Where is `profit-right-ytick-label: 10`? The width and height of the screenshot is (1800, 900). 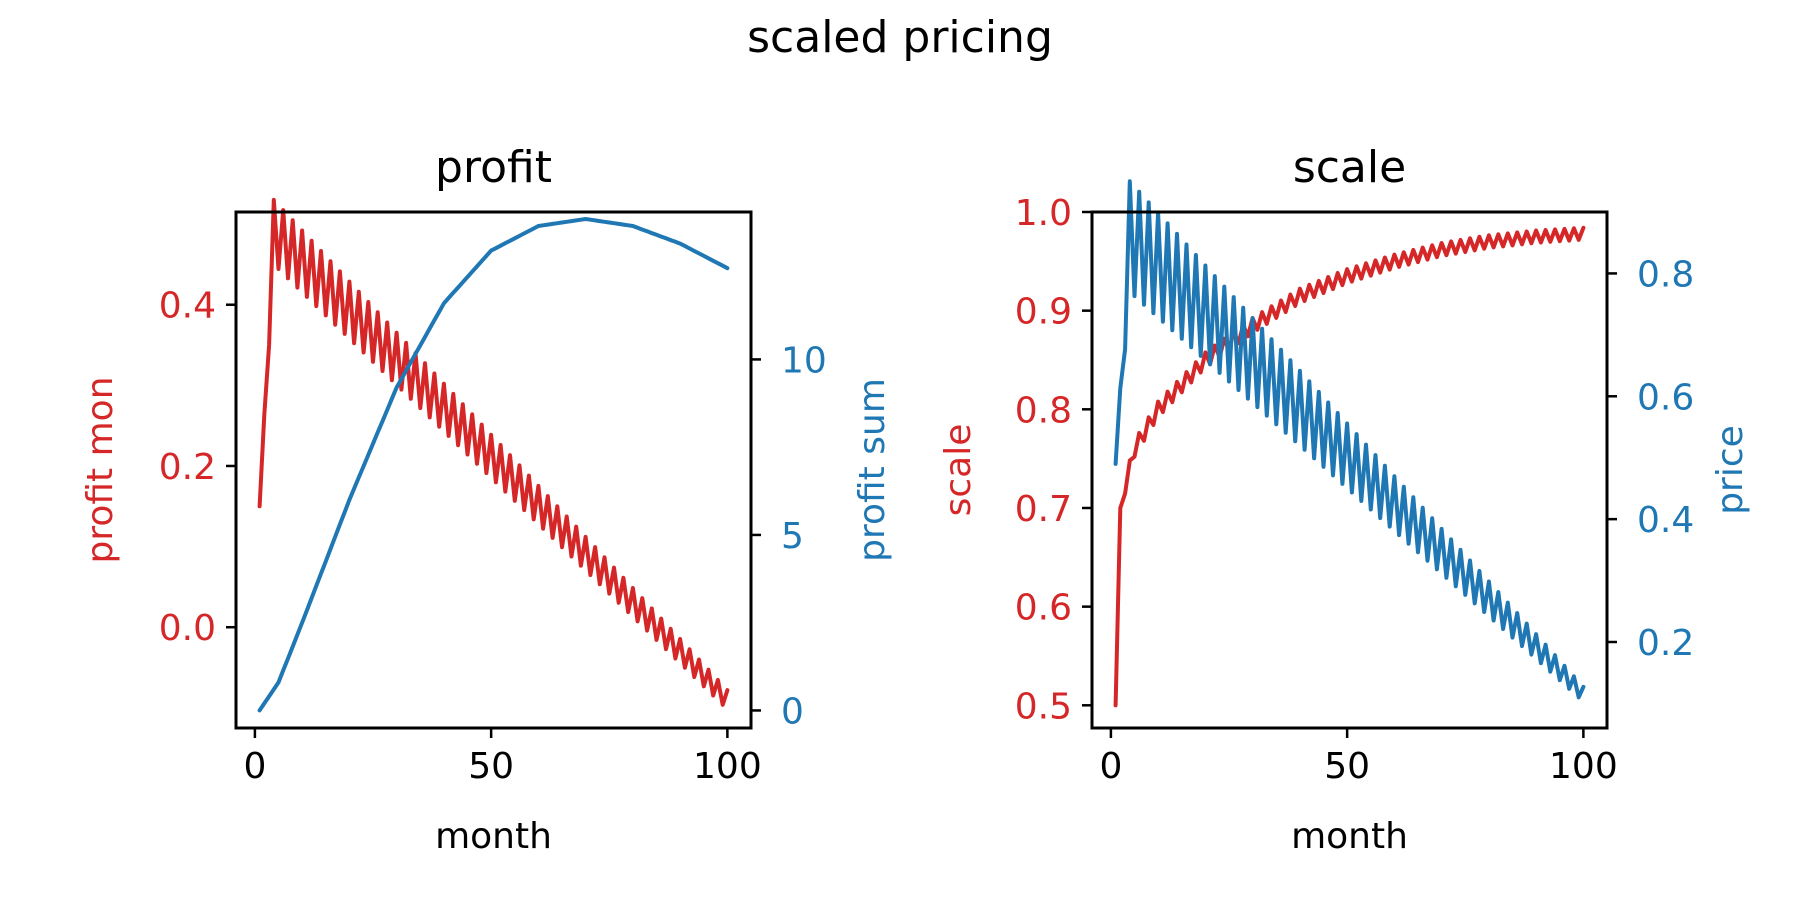 profit-right-ytick-label: 10 is located at coordinates (804, 360).